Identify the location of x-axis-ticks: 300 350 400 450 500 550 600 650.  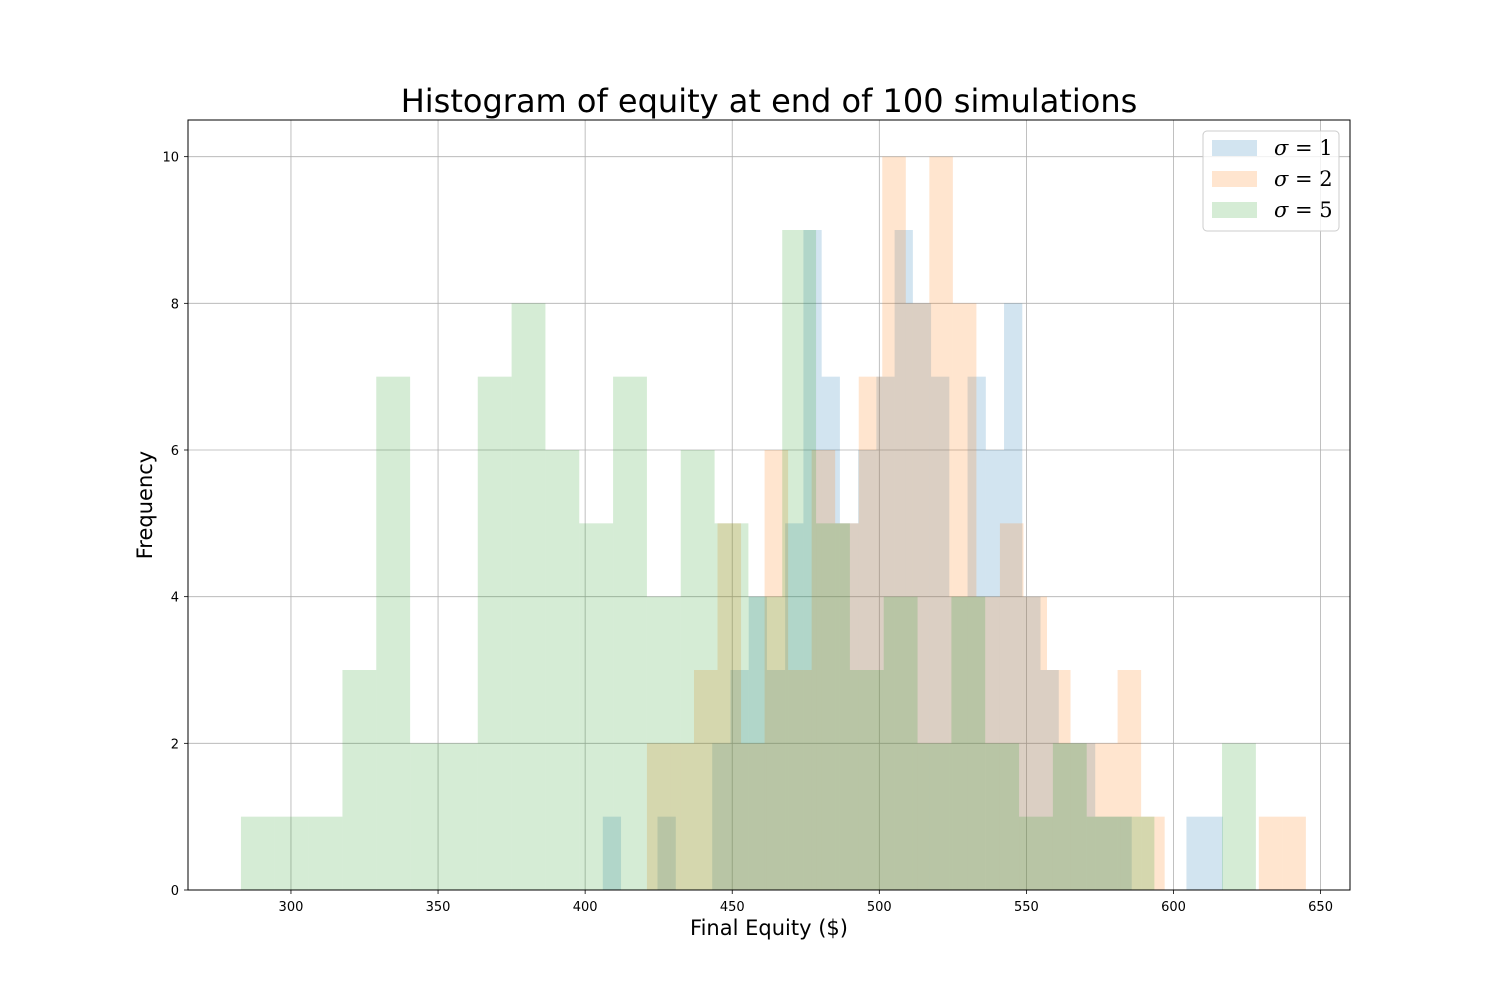
(806, 902).